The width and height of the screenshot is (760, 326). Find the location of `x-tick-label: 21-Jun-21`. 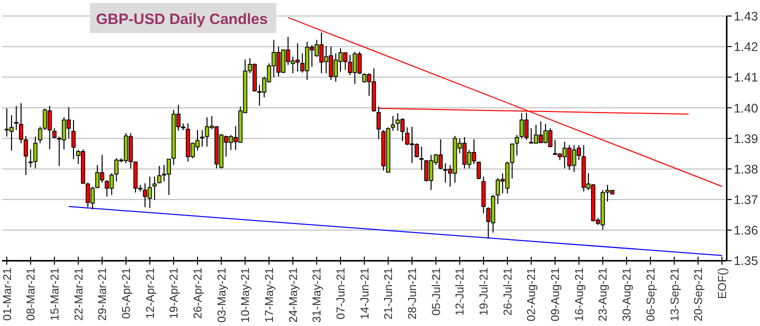

x-tick-label: 21-Jun-21 is located at coordinates (389, 294).